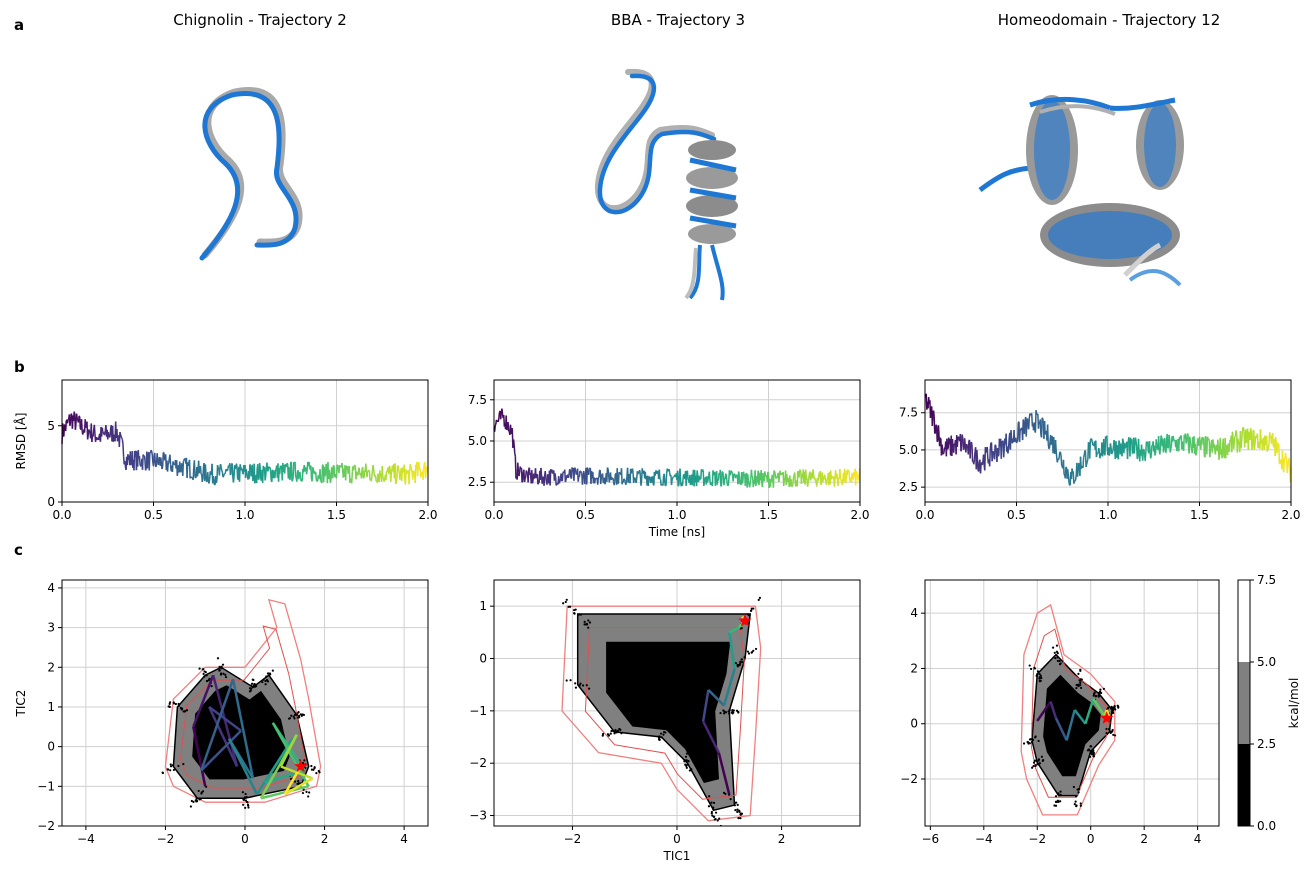 The image size is (1307, 872). What do you see at coordinates (478, 711) in the screenshot?
I see `fe-ytick-label: −1` at bounding box center [478, 711].